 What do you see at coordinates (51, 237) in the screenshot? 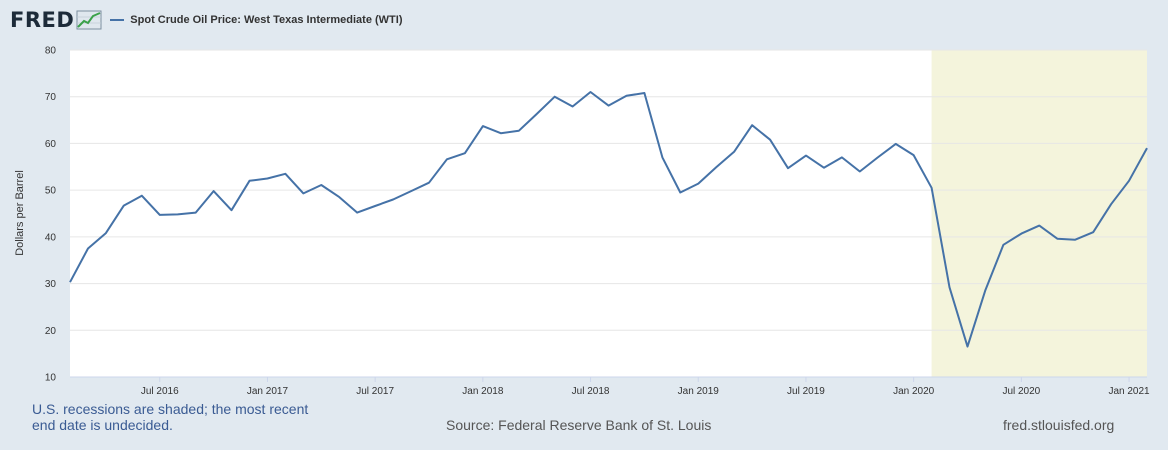
I see `y-tick-label: 40` at bounding box center [51, 237].